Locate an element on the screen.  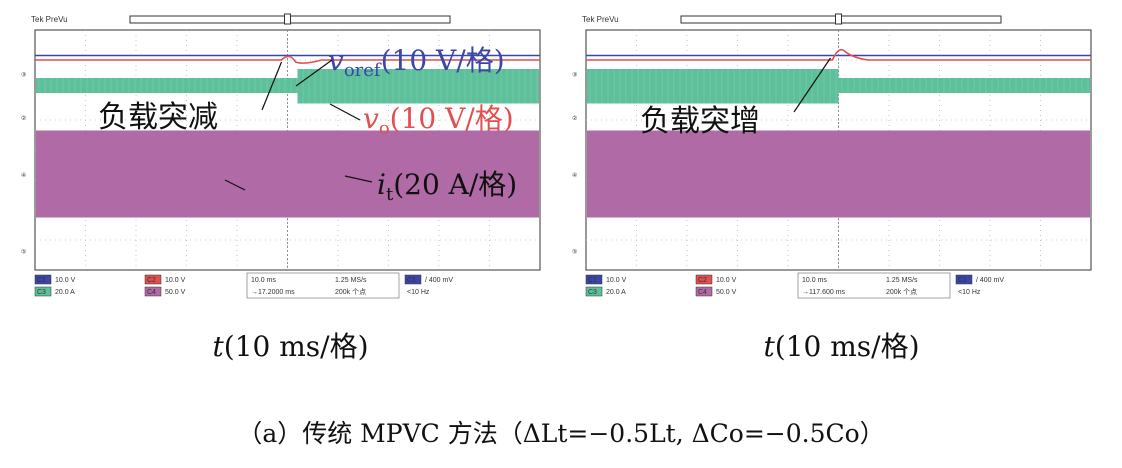
label-it: it(20 A/格) is located at coordinates (447, 186).